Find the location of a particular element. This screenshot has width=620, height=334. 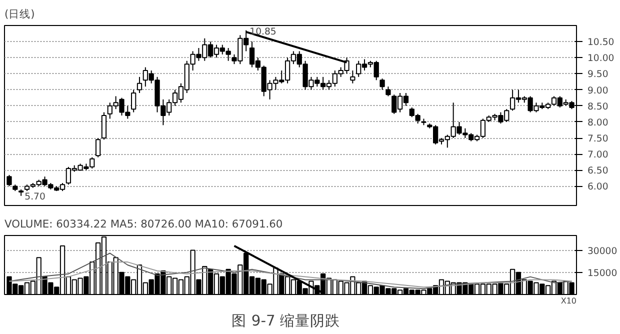

y-tick-label: 8.50 is located at coordinates (598, 106).